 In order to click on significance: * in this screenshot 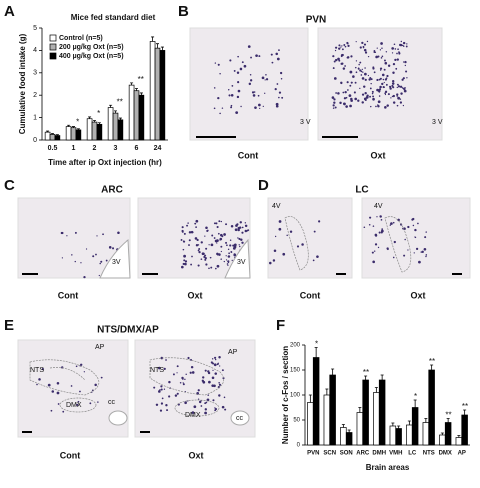, I will do `click(415, 396)`.